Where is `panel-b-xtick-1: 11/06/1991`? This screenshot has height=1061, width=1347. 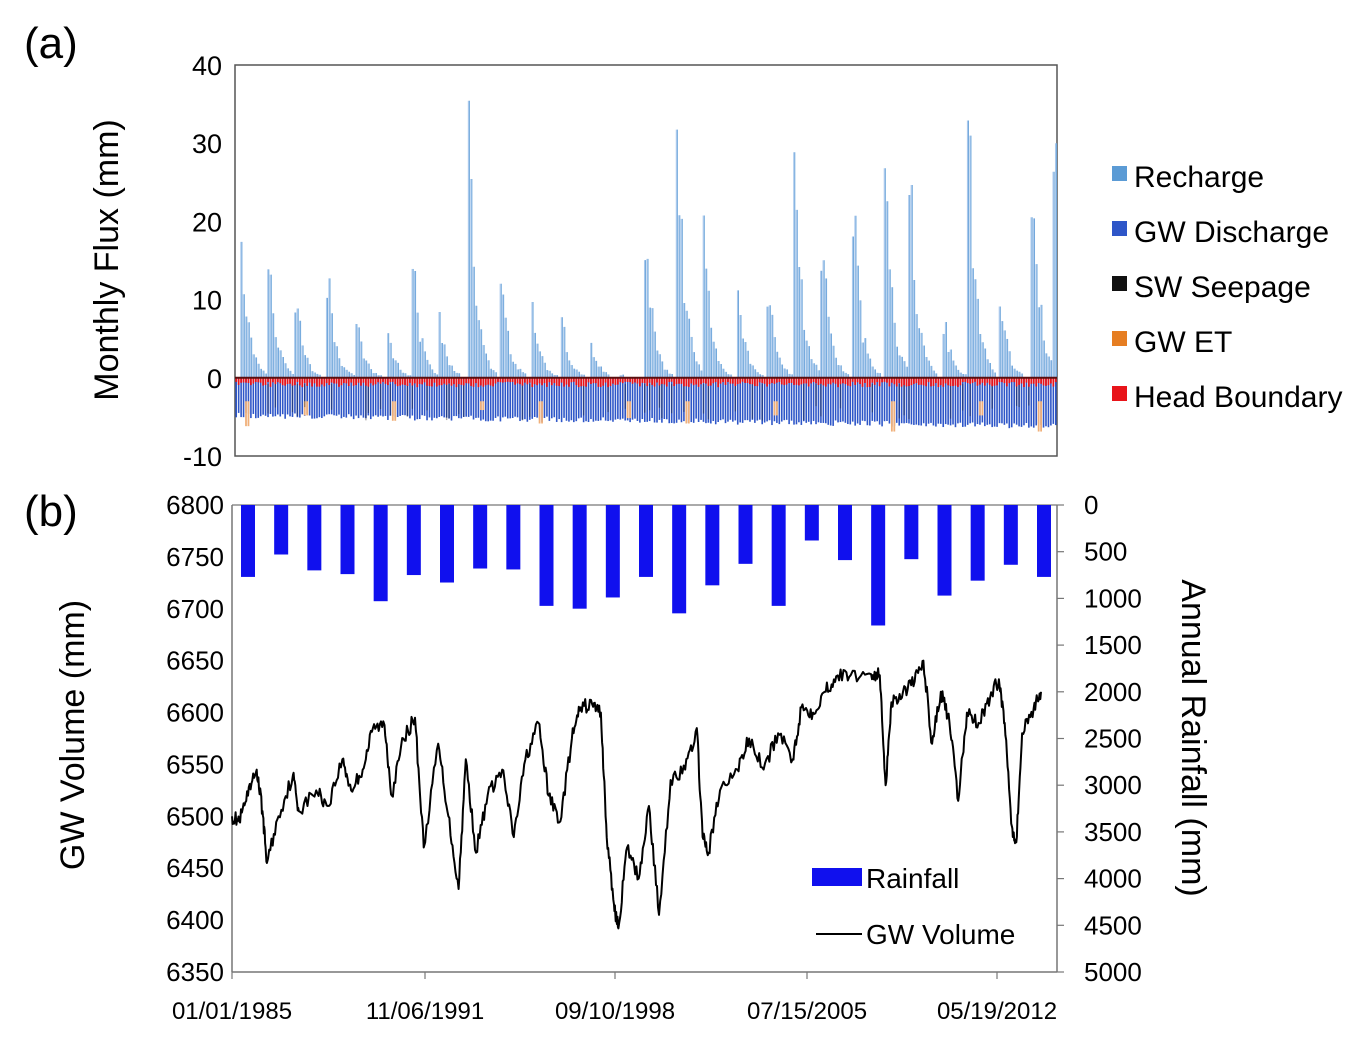
panel-b-xtick-1: 11/06/1991 is located at coordinates (425, 1011).